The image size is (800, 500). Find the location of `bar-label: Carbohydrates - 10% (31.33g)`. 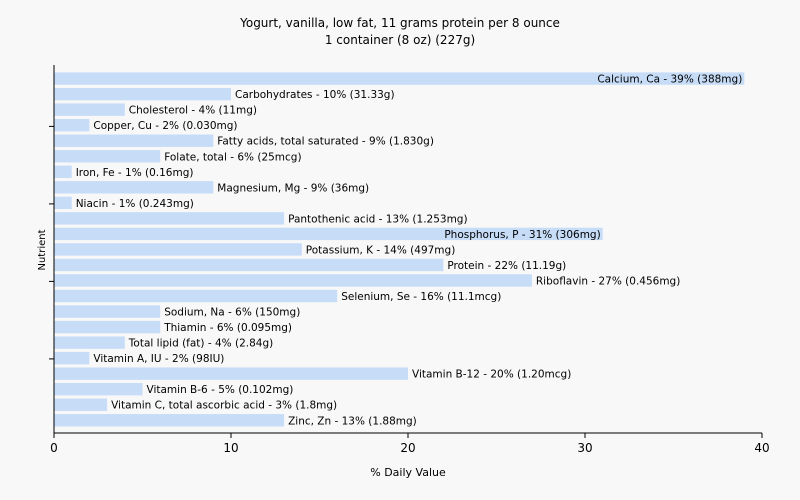

bar-label: Carbohydrates - 10% (31.33g) is located at coordinates (315, 95).